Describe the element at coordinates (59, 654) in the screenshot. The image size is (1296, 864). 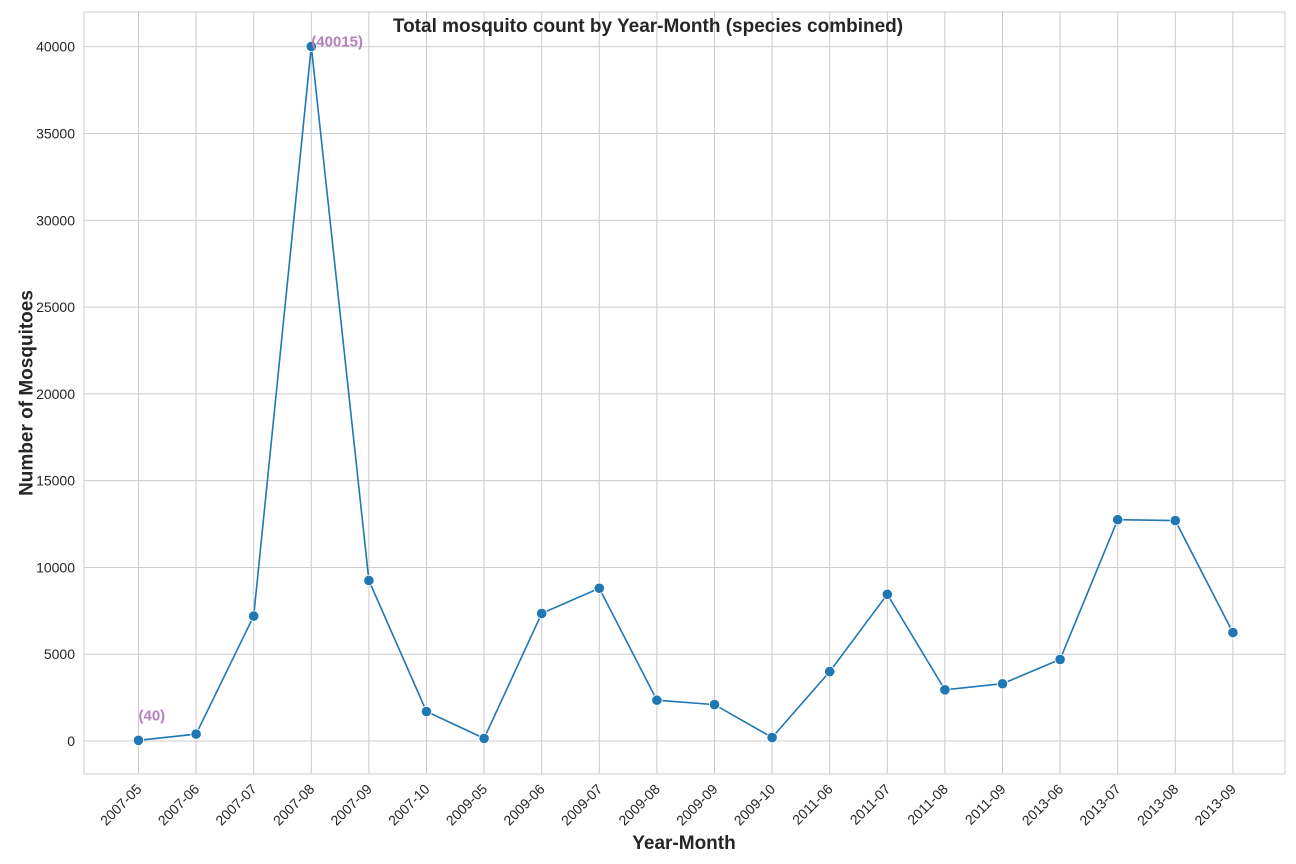
I see `y-tick-label: 5000` at that location.